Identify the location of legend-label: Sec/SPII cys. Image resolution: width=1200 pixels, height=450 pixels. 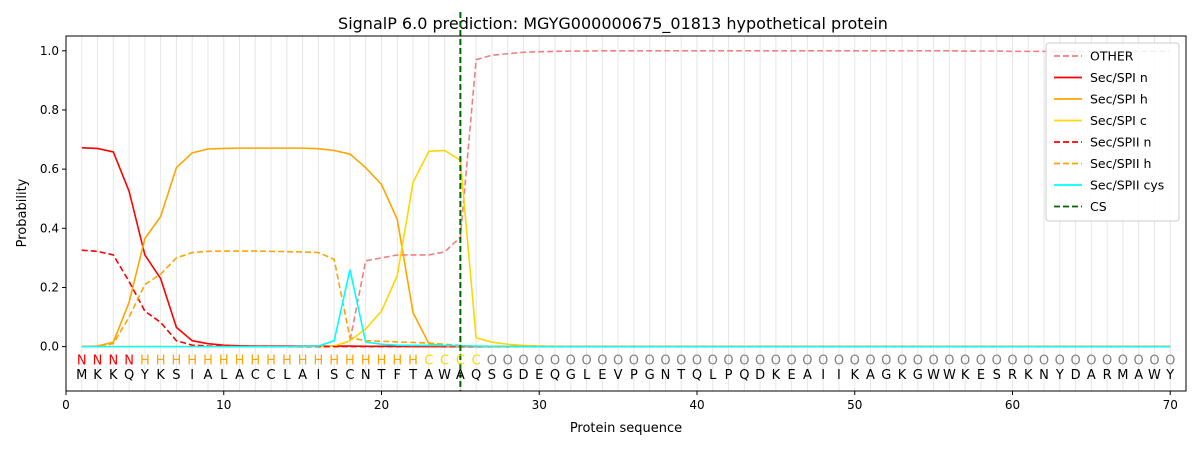
(1127, 185).